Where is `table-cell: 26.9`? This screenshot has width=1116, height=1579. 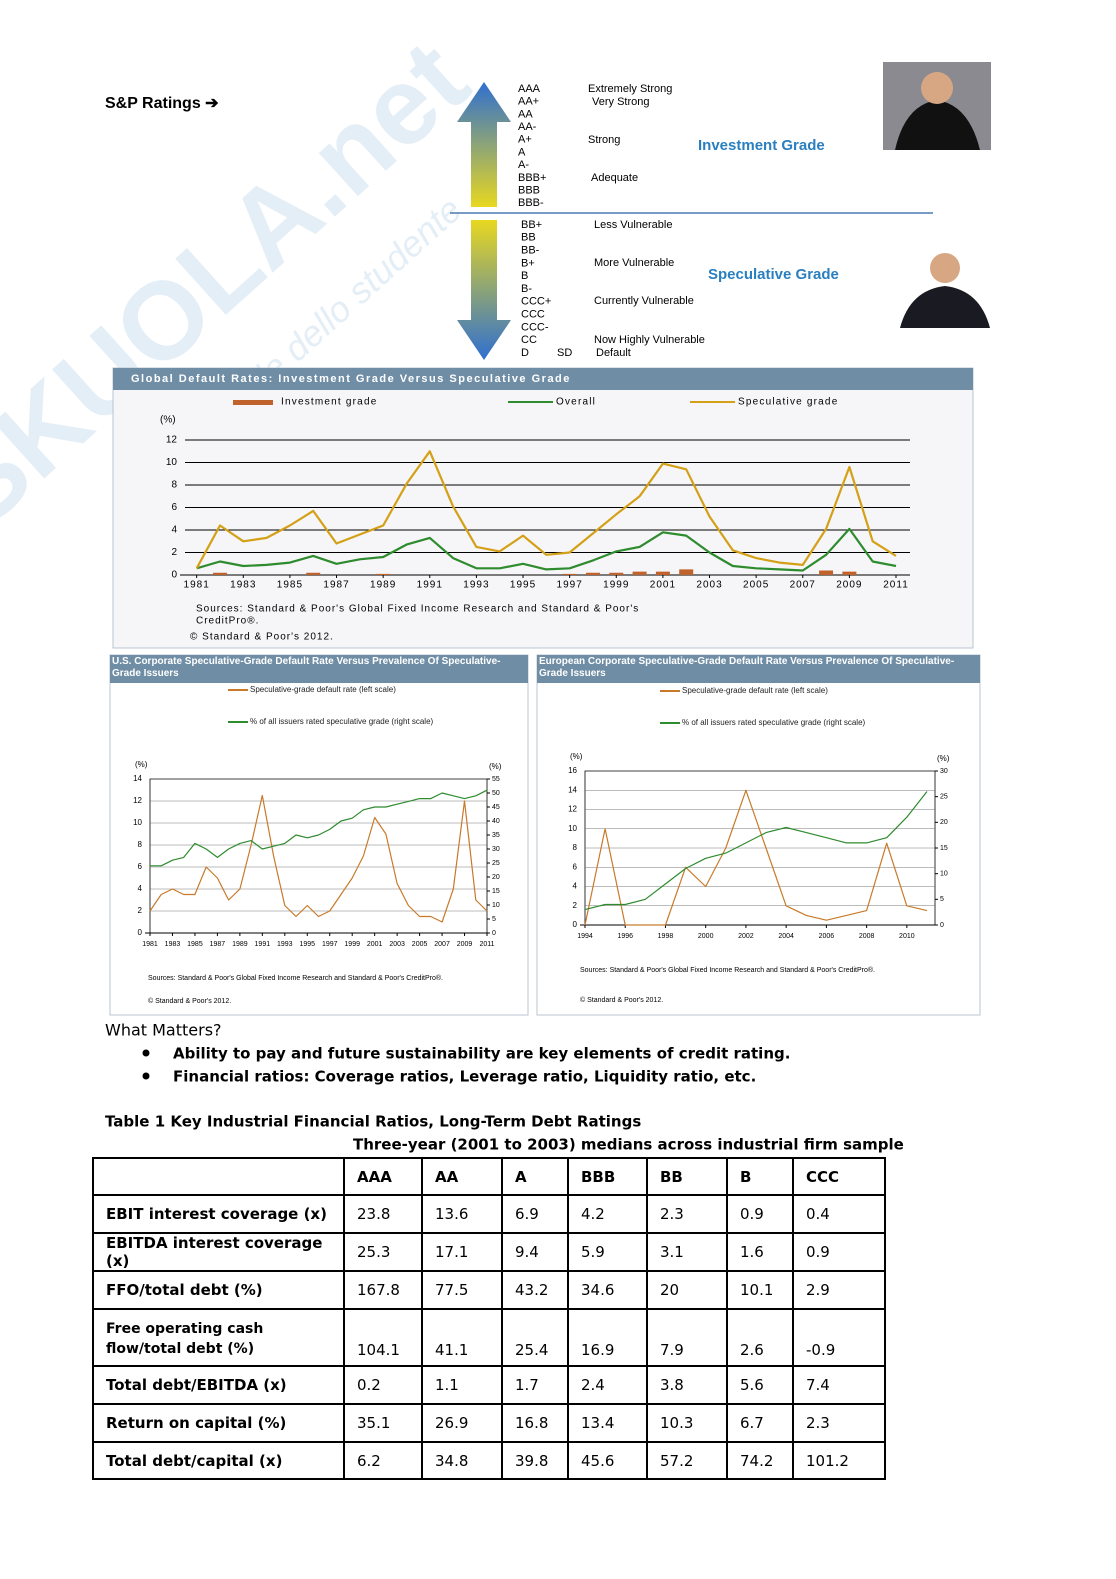 table-cell: 26.9 is located at coordinates (462, 1423).